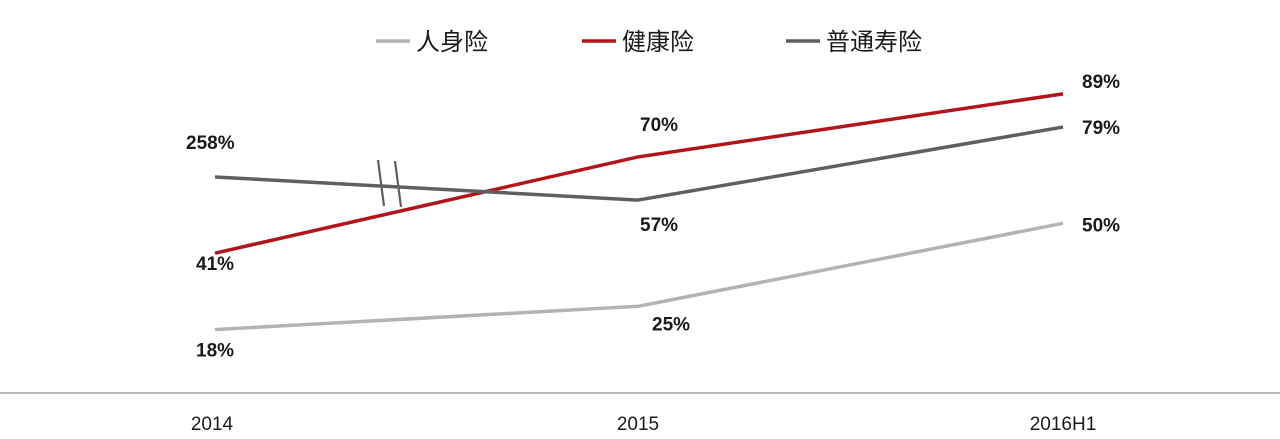 The height and width of the screenshot is (439, 1280). What do you see at coordinates (1063, 424) in the screenshot?
I see `x-tick-label: 2016H1` at bounding box center [1063, 424].